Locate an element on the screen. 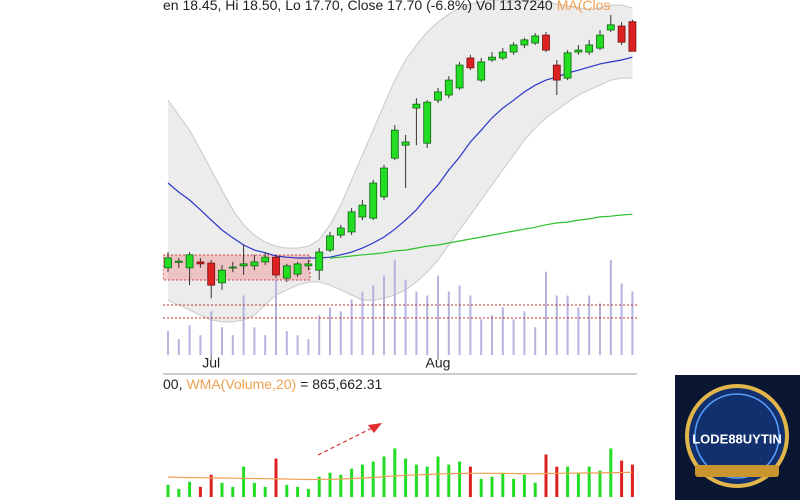 The width and height of the screenshot is (800, 500). logo-text: LODE88UYTIN is located at coordinates (737, 438).